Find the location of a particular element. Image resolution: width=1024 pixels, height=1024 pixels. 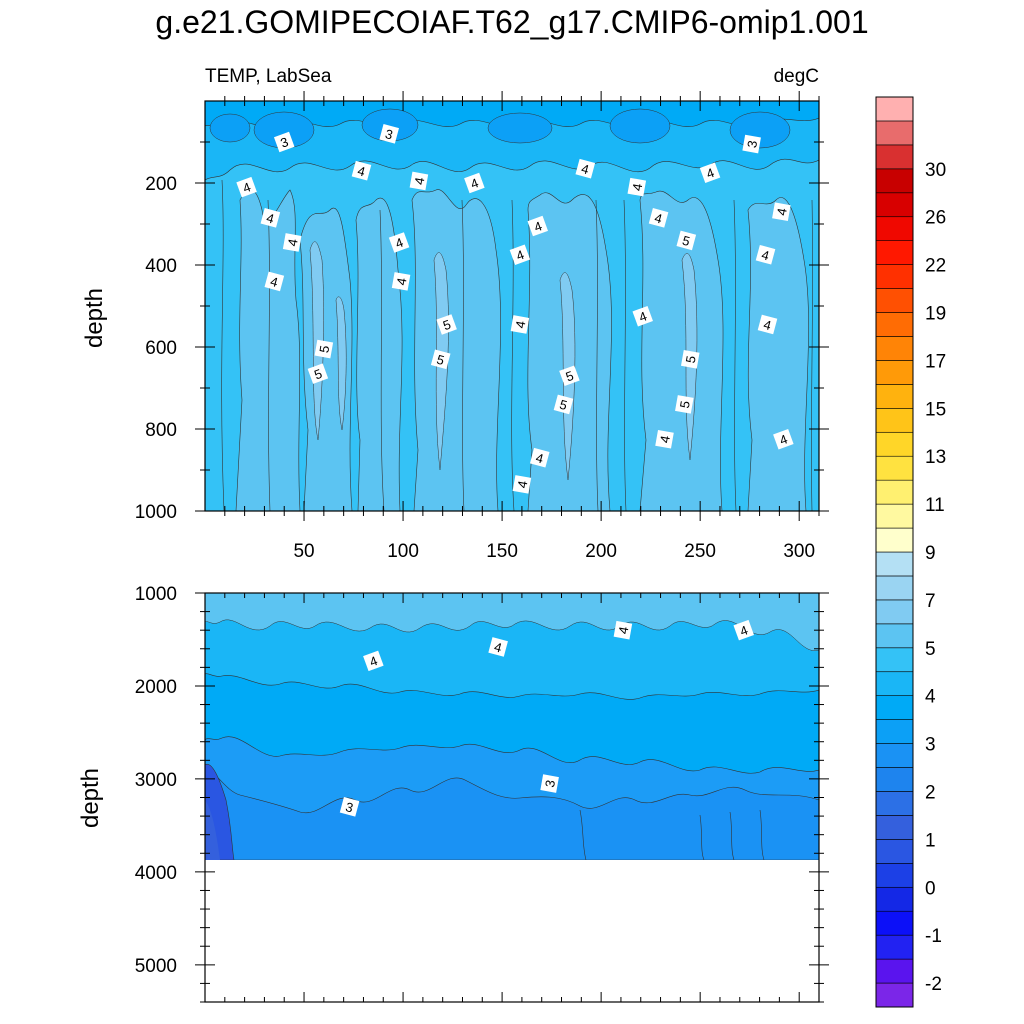

colorbar-label: 19 is located at coordinates (935, 314).